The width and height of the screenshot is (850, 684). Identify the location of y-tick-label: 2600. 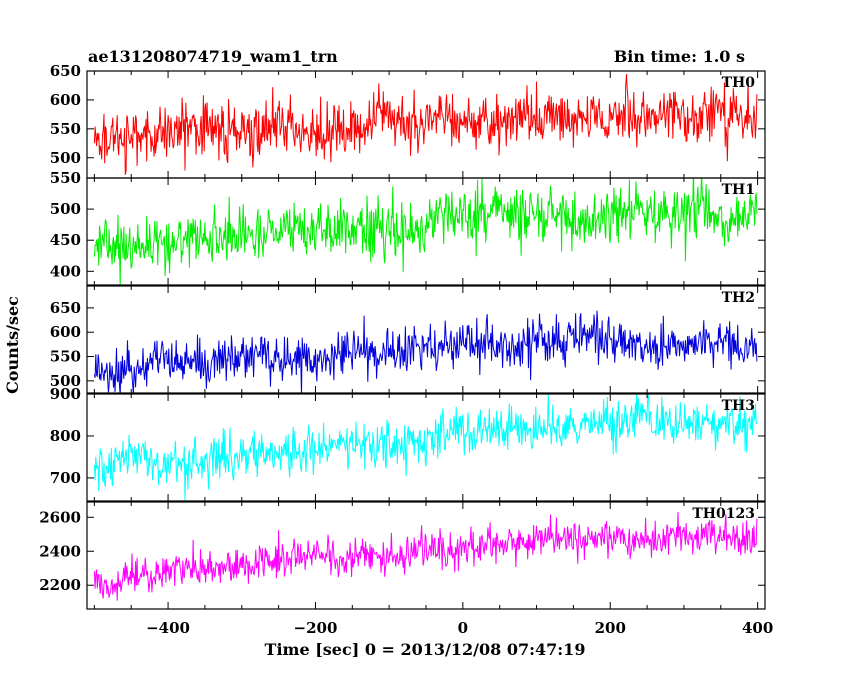
(60, 517).